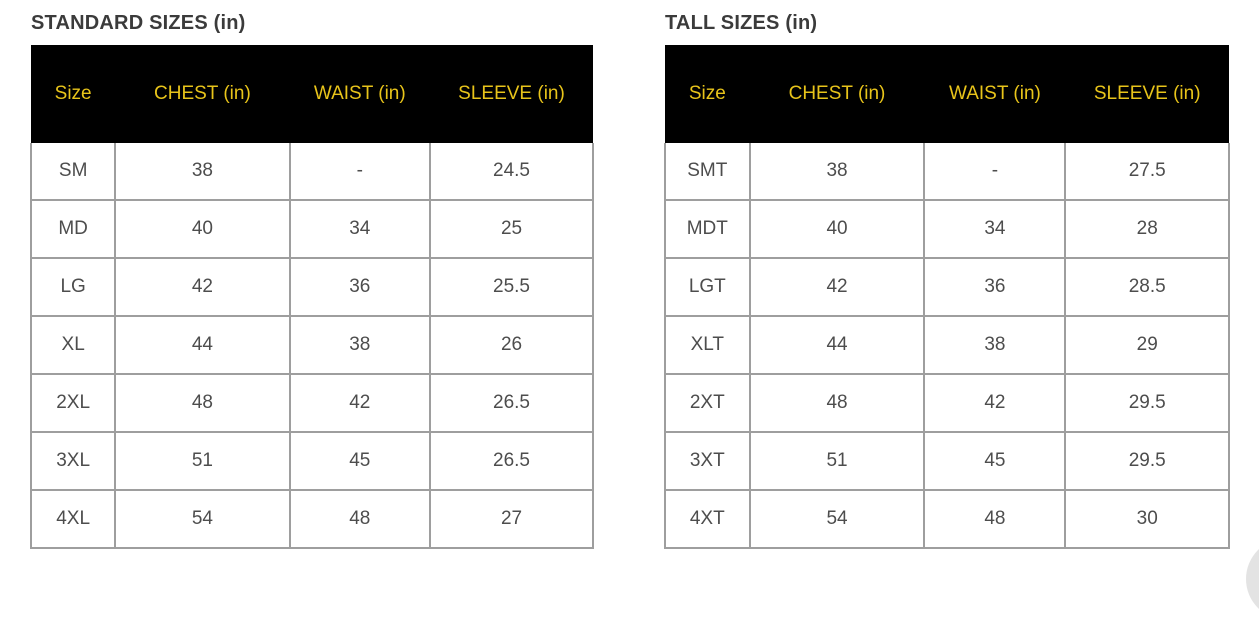 The image size is (1259, 620). Describe the element at coordinates (73, 172) in the screenshot. I see `cell-size: SM` at that location.